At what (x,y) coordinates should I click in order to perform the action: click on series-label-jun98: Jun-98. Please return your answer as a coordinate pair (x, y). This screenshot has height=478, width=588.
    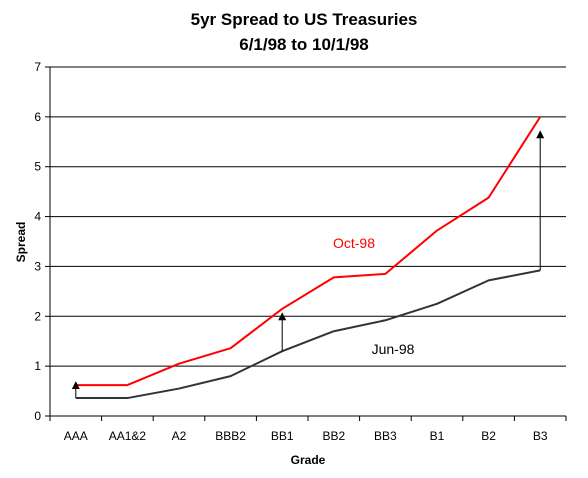
    Looking at the image, I should click on (393, 349).